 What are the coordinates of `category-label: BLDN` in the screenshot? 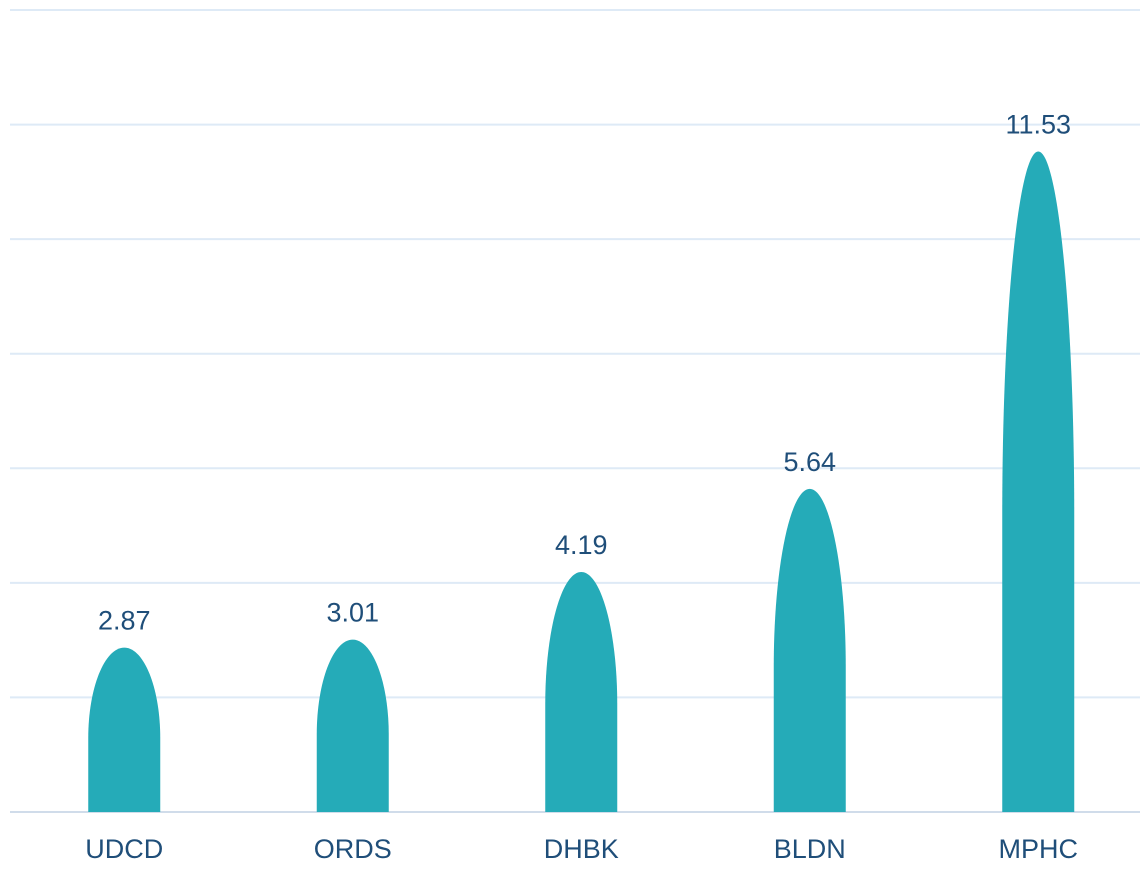 It's located at (810, 849).